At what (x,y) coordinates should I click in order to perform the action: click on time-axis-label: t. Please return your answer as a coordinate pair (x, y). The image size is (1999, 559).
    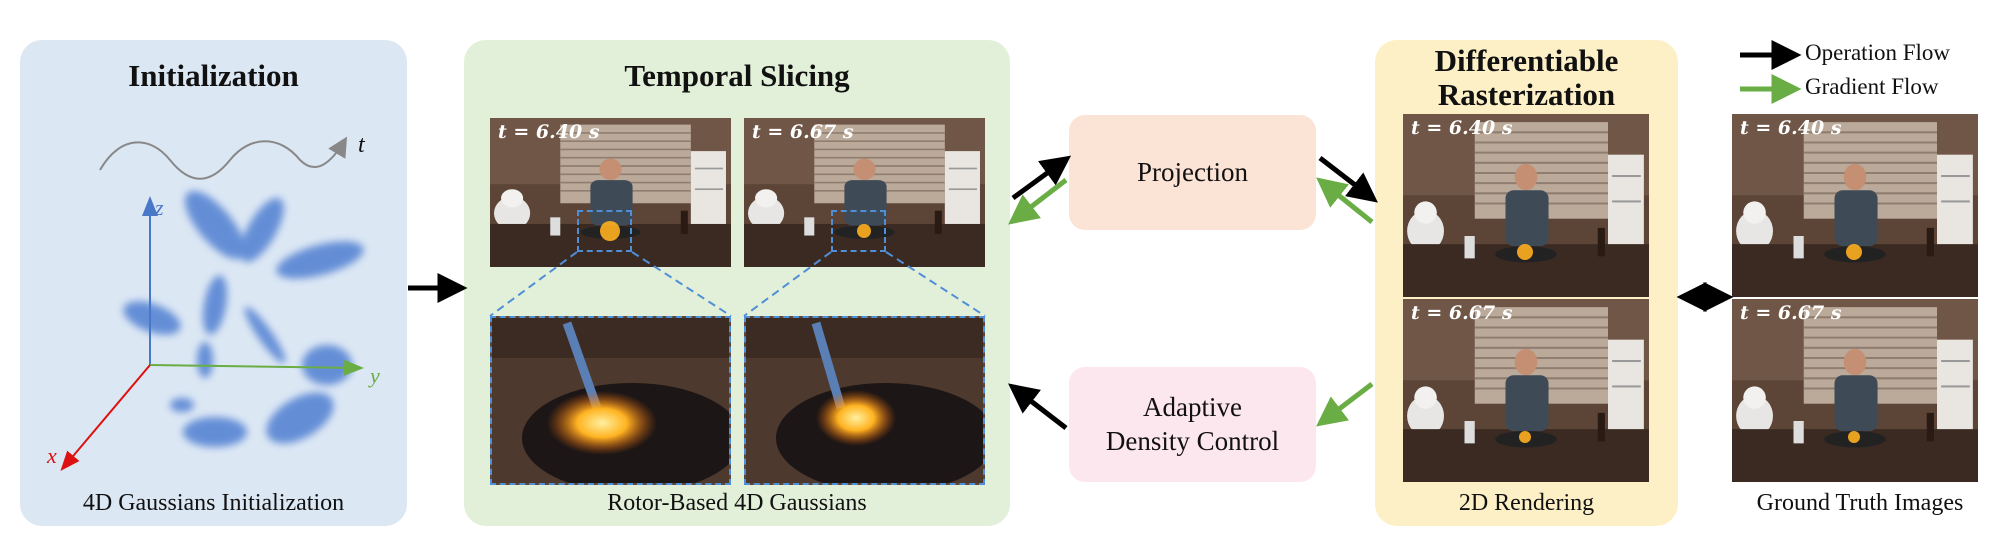
    Looking at the image, I should click on (362, 145).